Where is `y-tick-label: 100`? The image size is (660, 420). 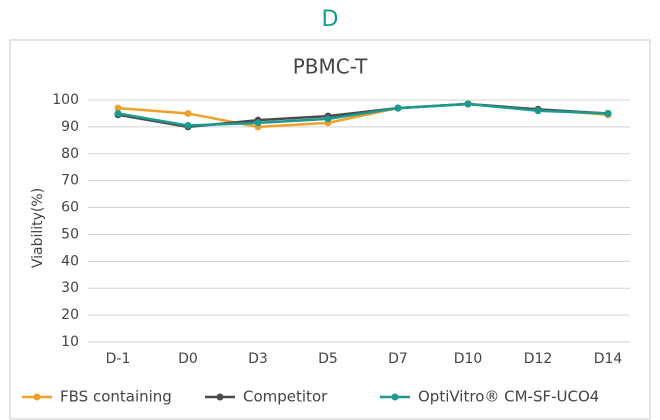
y-tick-label: 100 is located at coordinates (65, 100).